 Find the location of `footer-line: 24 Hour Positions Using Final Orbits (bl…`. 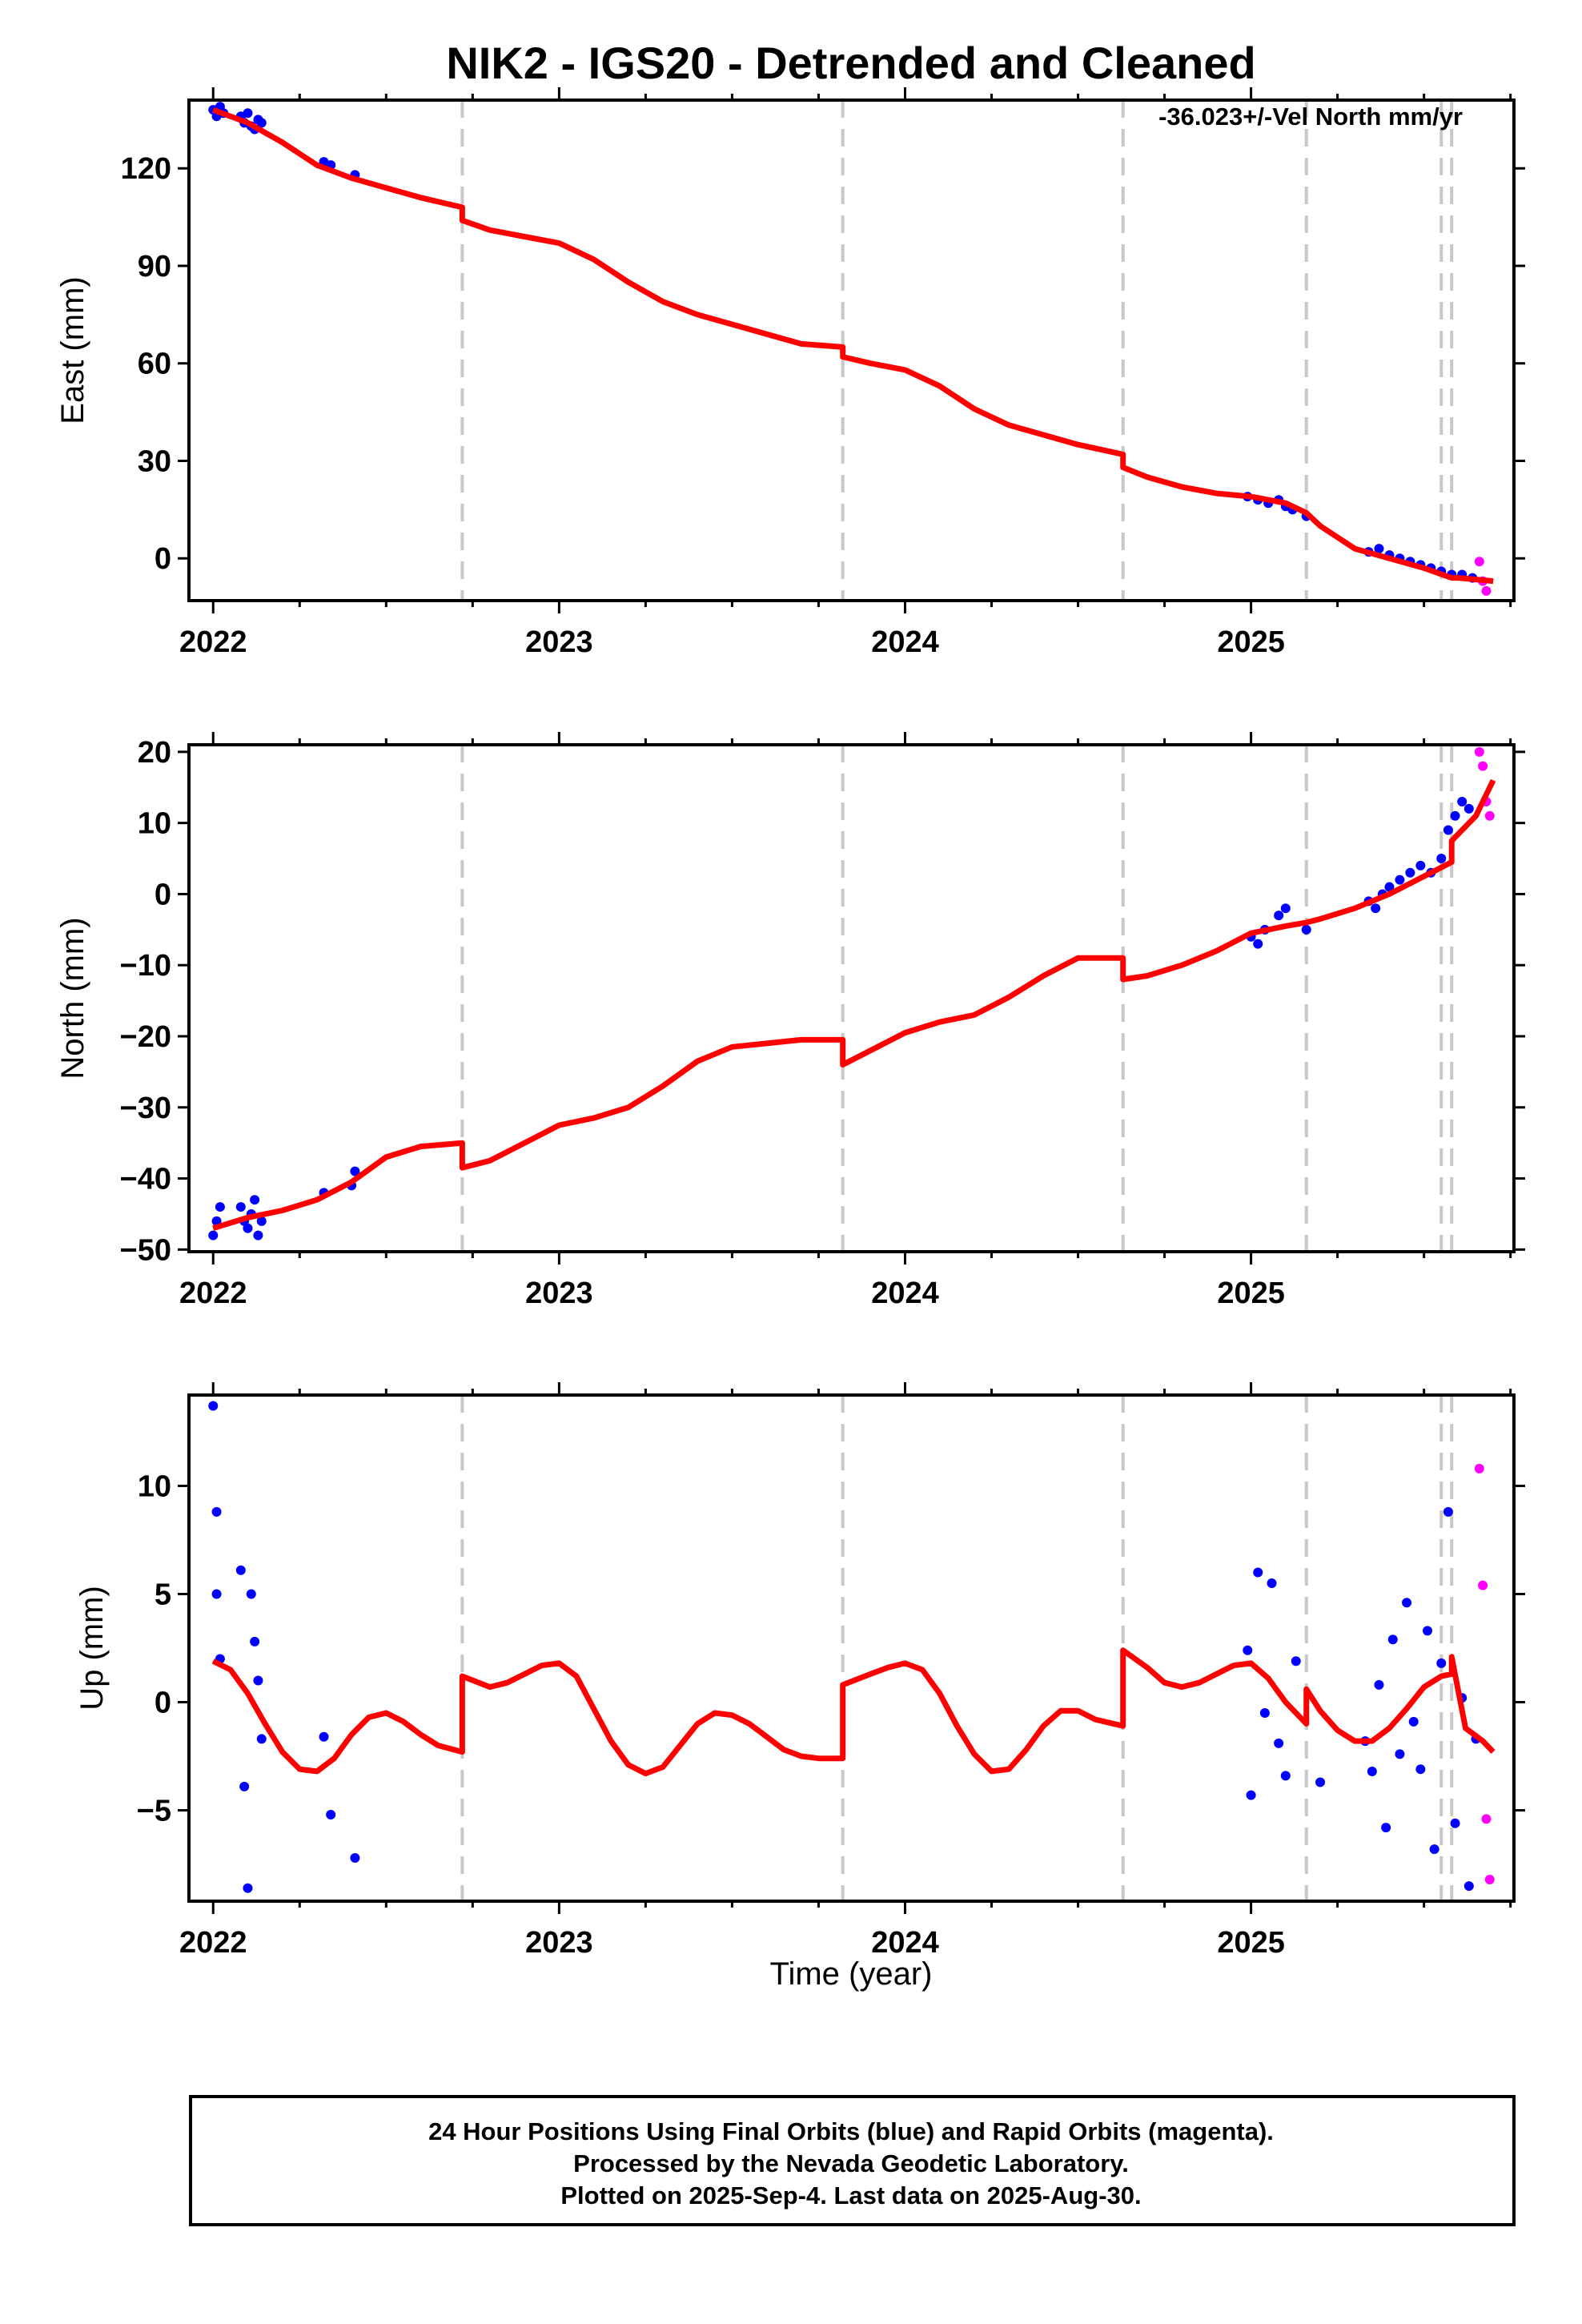

footer-line: 24 Hour Positions Using Final Orbits (bl… is located at coordinates (851, 2131).